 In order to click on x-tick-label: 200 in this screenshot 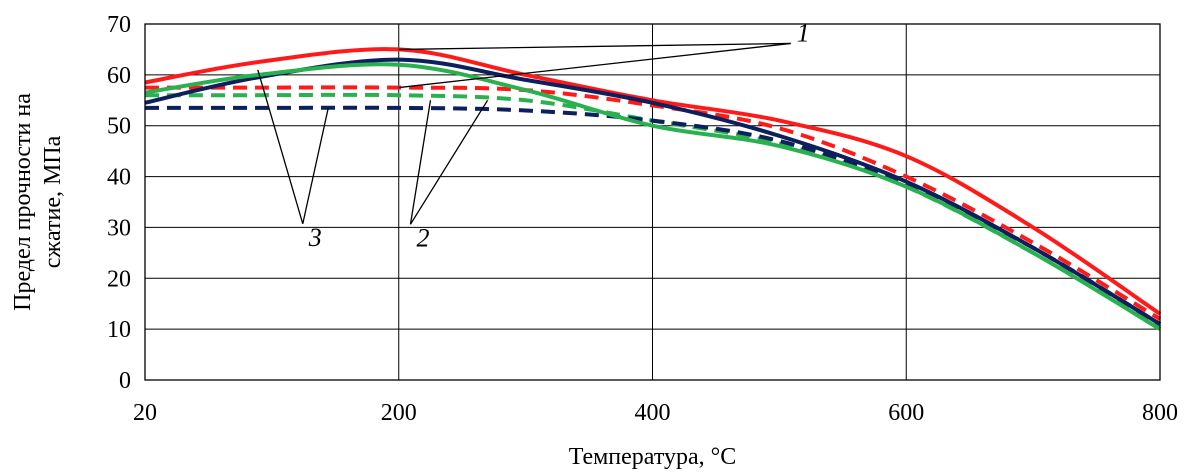, I will do `click(399, 413)`.